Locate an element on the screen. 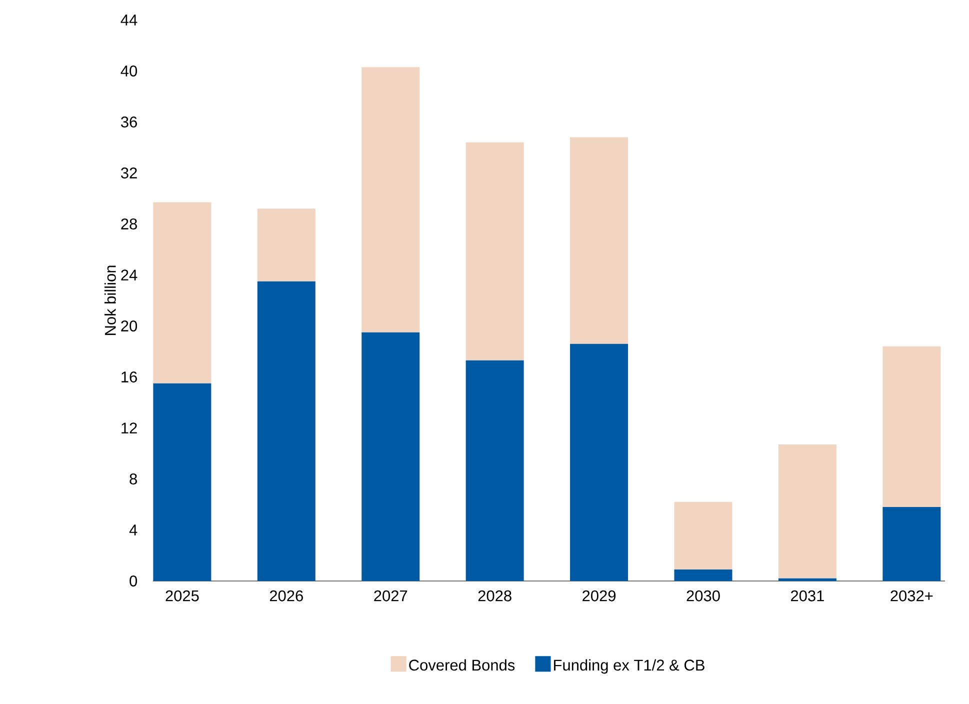 The image size is (969, 704). y-tick-label: 16 is located at coordinates (129, 376).